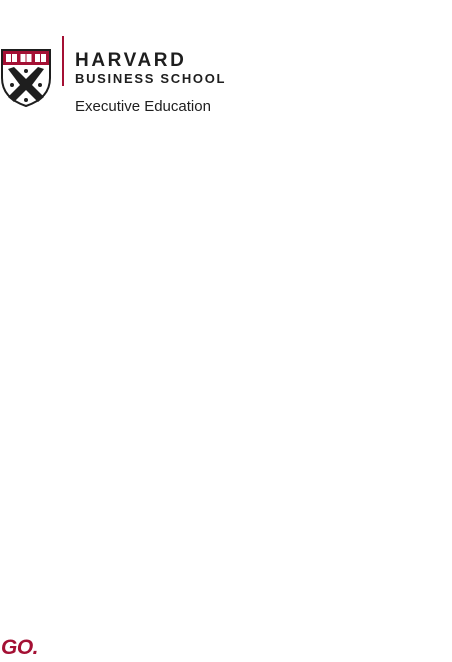 The width and height of the screenshot is (452, 662). Describe the element at coordinates (26, 78) in the screenshot. I see `hbs-veritas-shield-icon` at that location.